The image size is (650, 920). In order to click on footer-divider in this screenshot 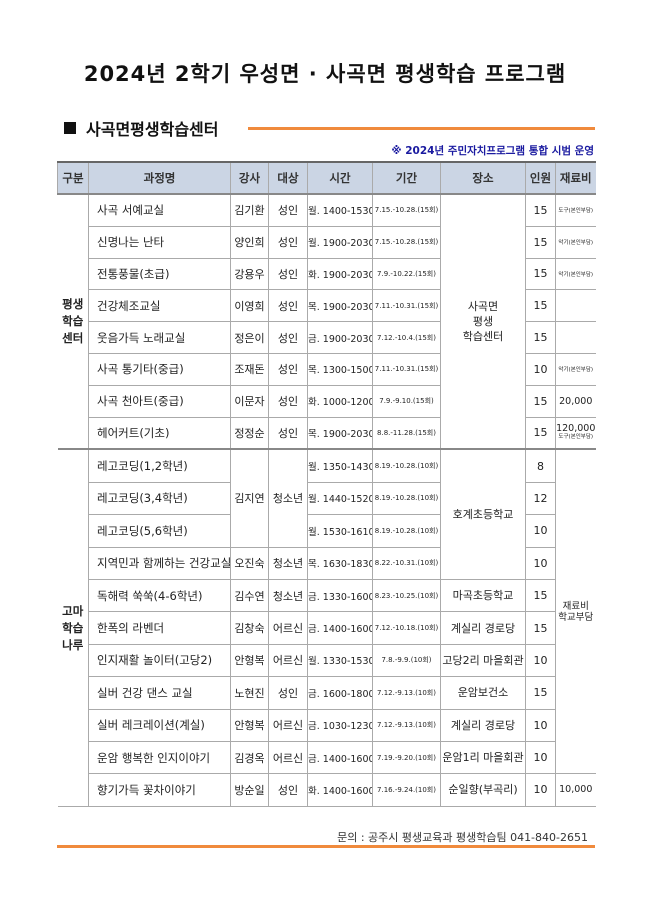, I will do `click(326, 846)`.